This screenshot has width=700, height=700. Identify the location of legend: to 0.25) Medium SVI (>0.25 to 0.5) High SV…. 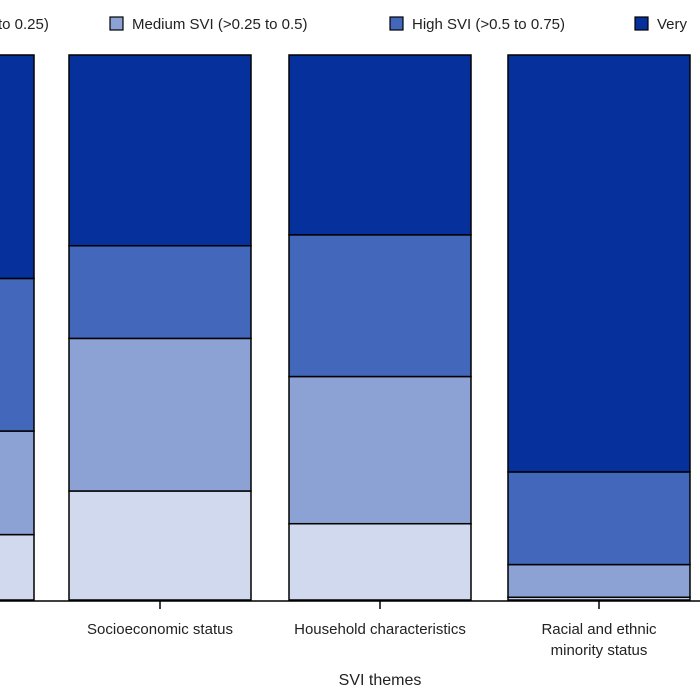
(344, 24).